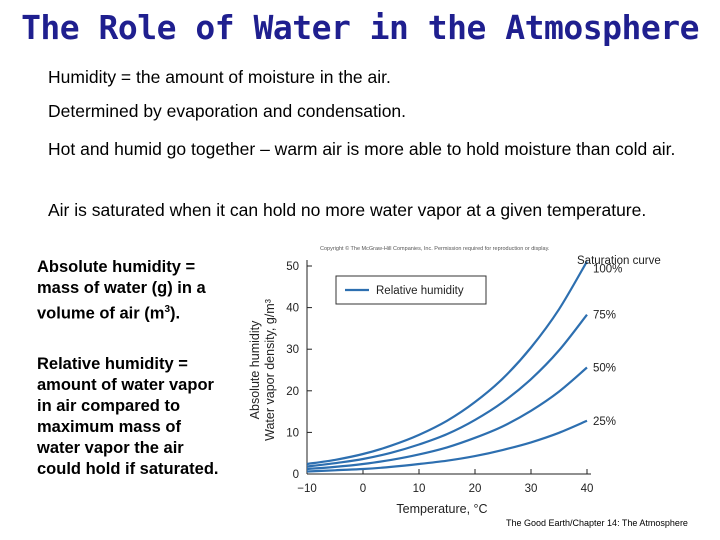 The width and height of the screenshot is (720, 540). What do you see at coordinates (587, 489) in the screenshot?
I see `x-tick-label: 40` at bounding box center [587, 489].